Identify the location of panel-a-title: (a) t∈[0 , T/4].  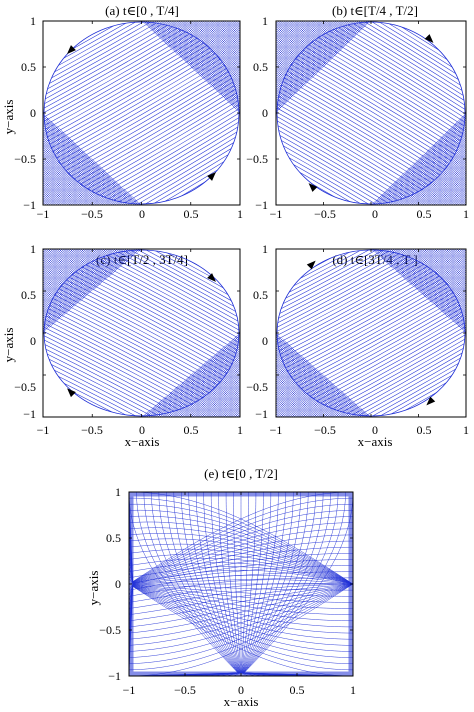
(142, 10).